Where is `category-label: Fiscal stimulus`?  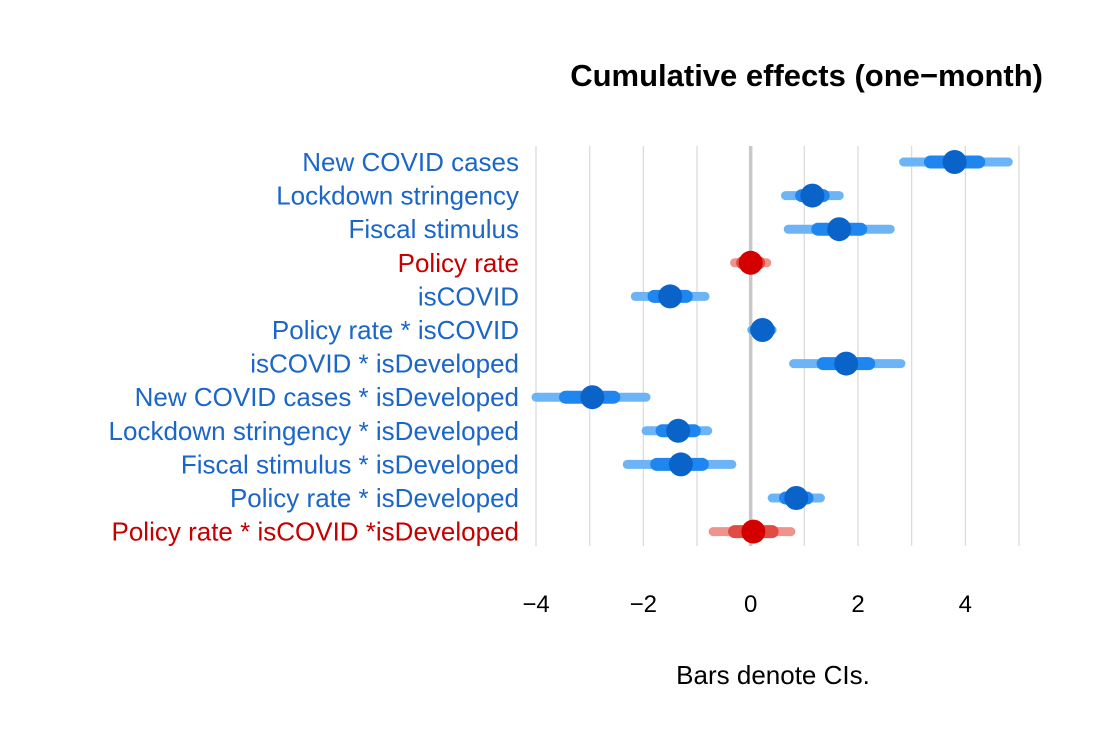 category-label: Fiscal stimulus is located at coordinates (434, 229).